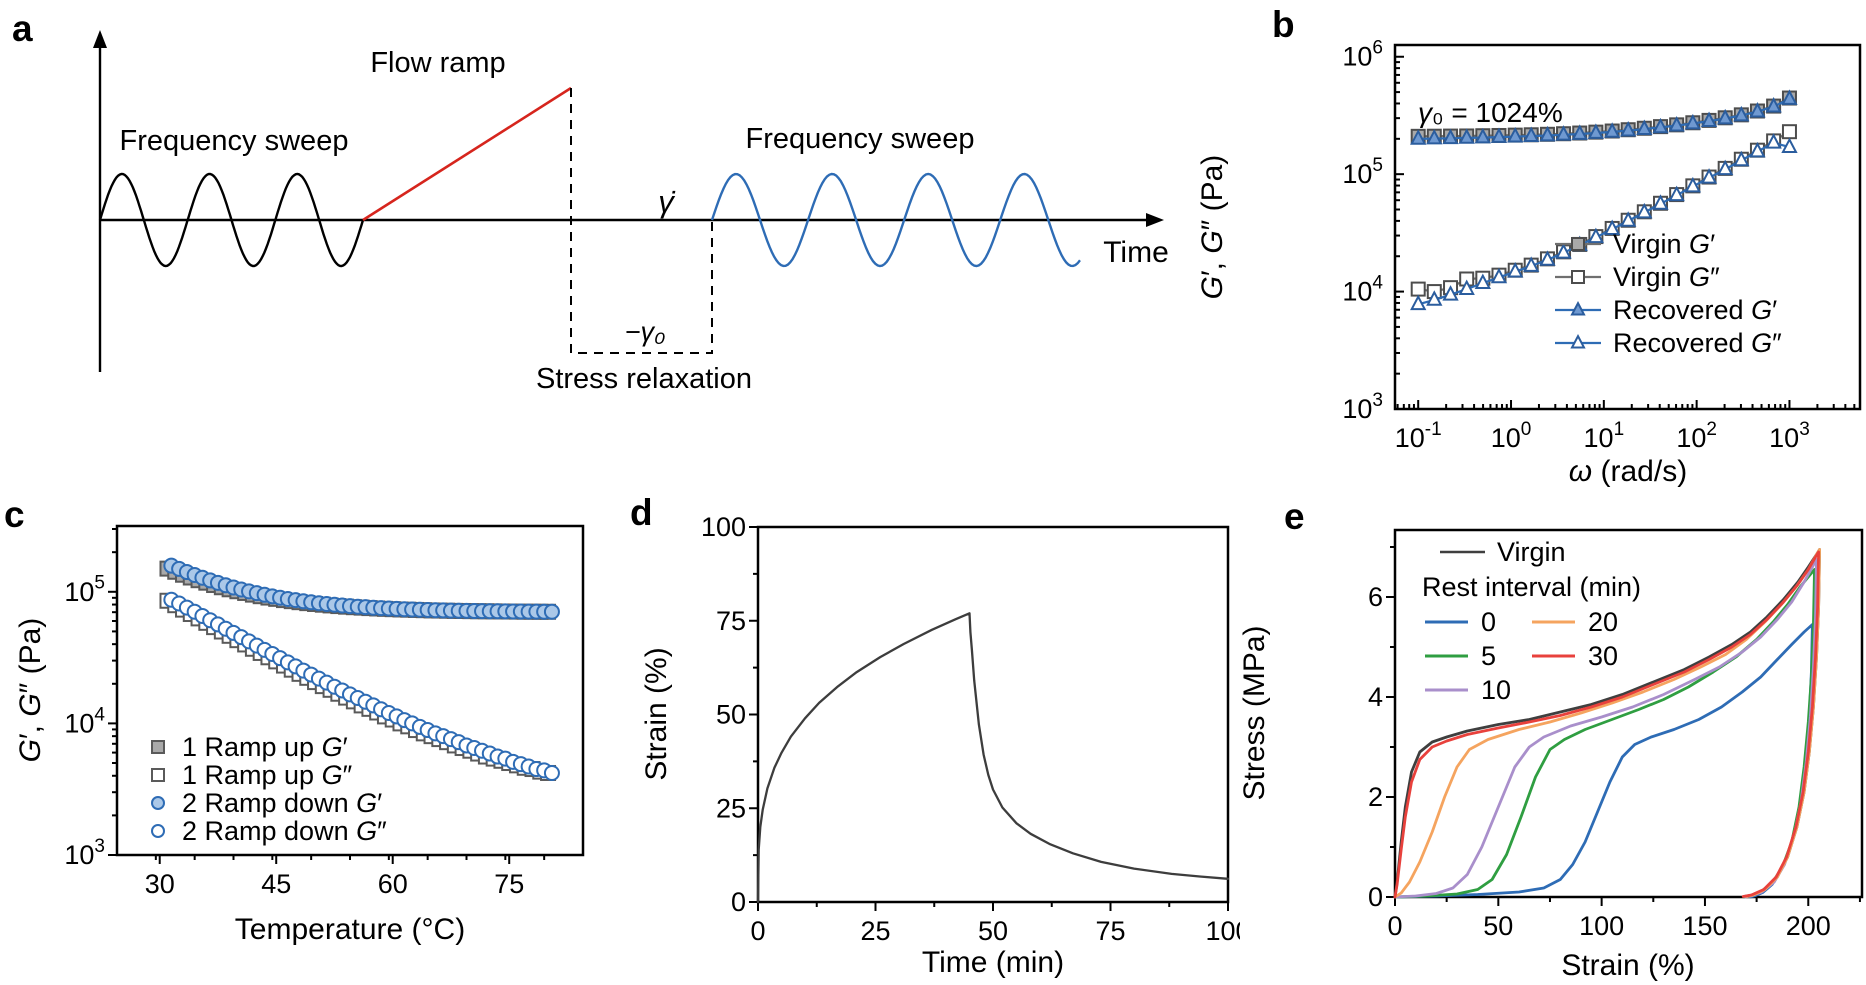 Image resolution: width=1866 pixels, height=985 pixels. Describe the element at coordinates (1603, 622) in the screenshot. I see `legend-label: 20` at that location.